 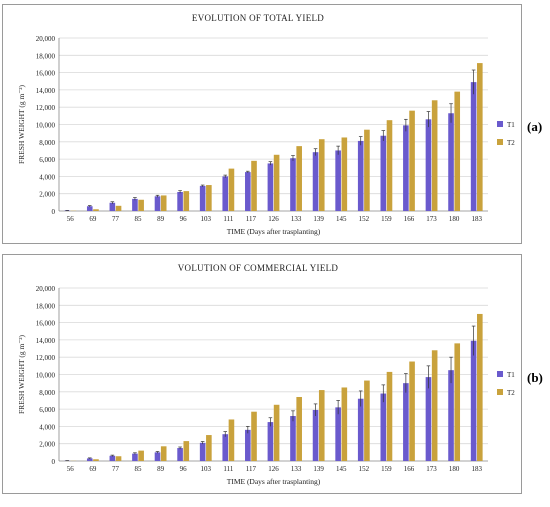 I want to click on x-tick-label: 139, so click(x=318, y=219).